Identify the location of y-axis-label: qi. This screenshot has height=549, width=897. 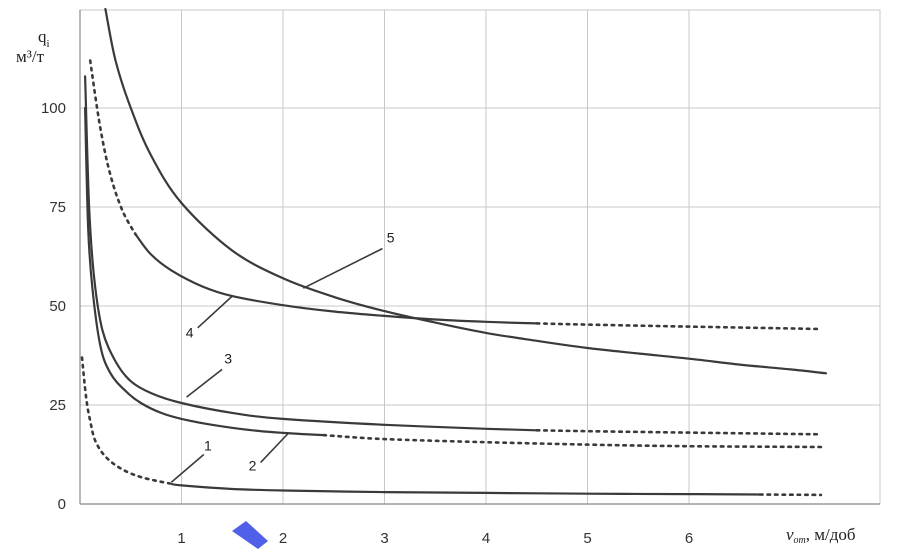
(44, 38).